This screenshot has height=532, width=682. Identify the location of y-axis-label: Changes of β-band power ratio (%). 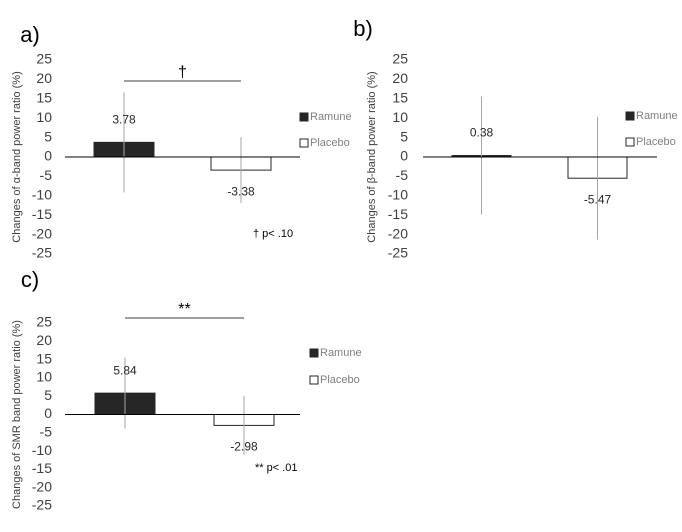
(372, 156).